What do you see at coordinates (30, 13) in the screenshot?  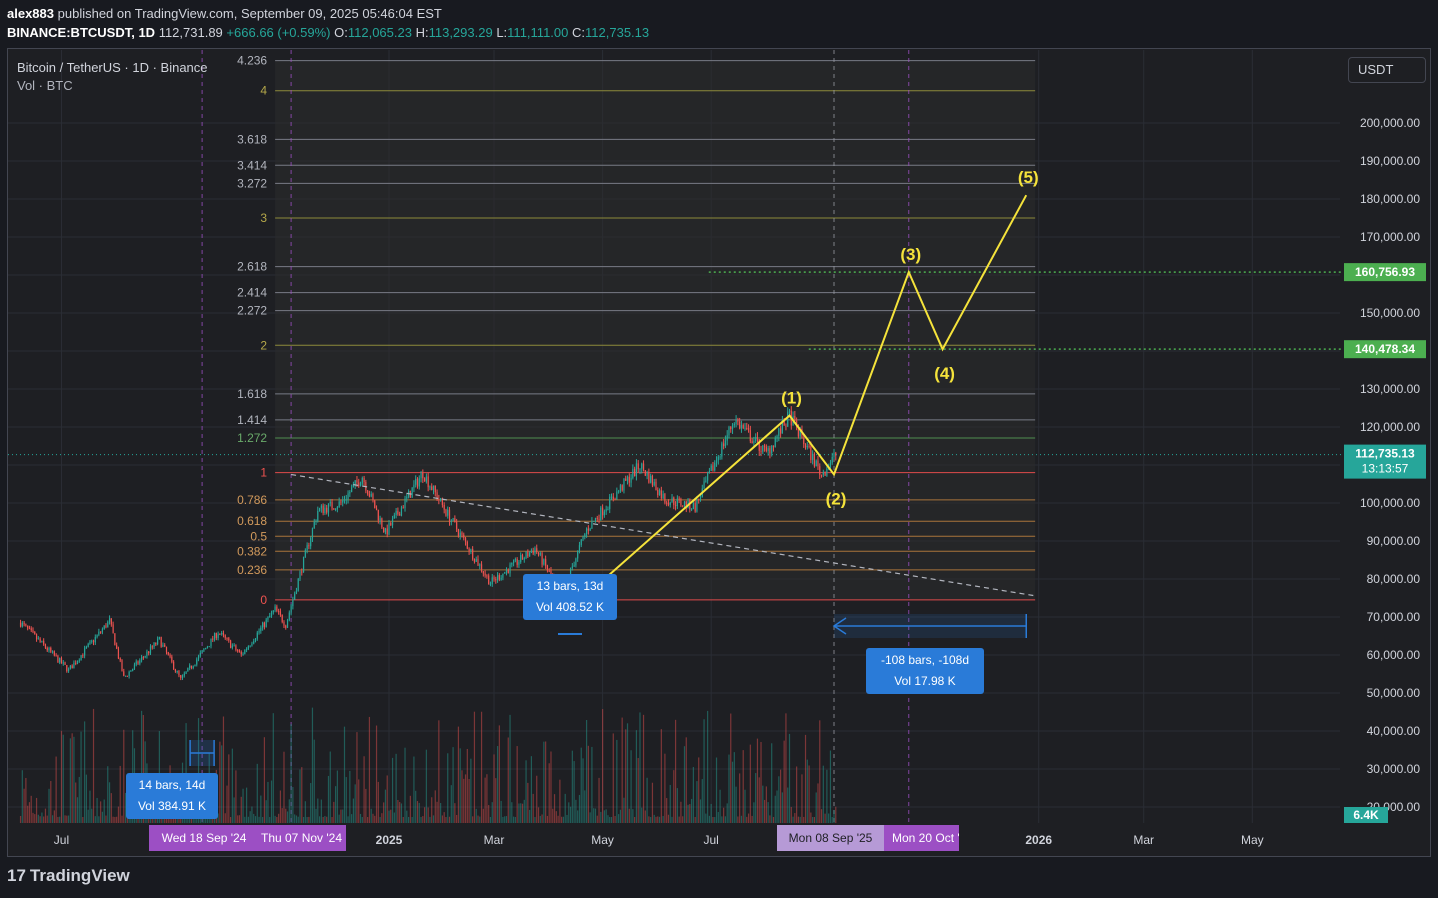 I see `author-name: alex883` at bounding box center [30, 13].